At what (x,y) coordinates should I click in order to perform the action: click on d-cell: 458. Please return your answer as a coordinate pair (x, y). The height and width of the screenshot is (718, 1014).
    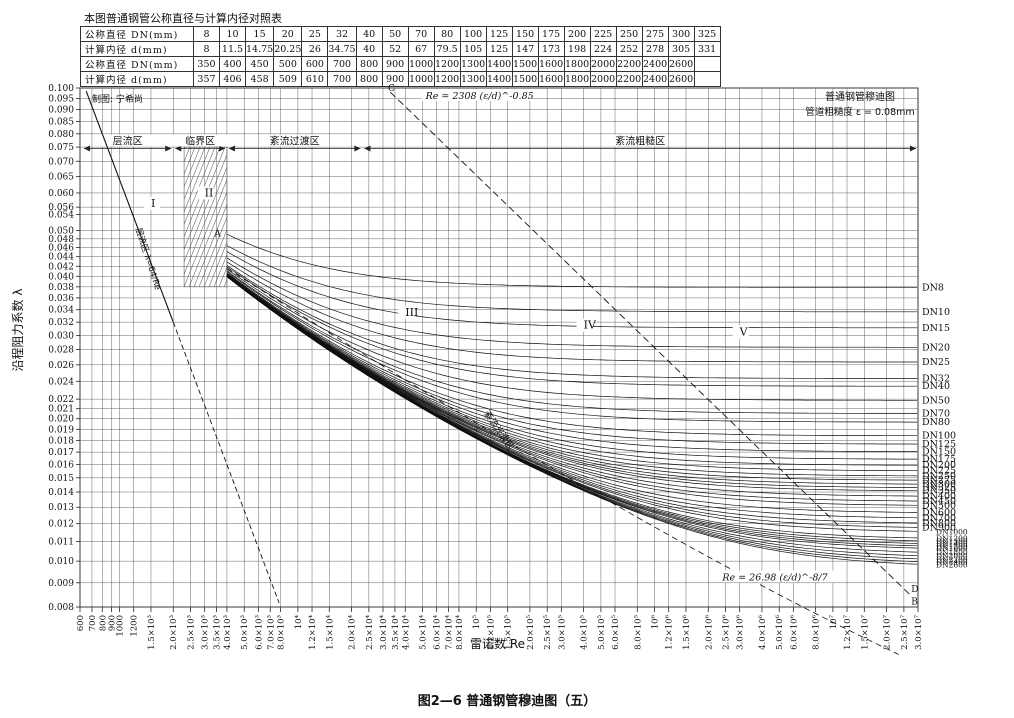
    Looking at the image, I should click on (259, 79).